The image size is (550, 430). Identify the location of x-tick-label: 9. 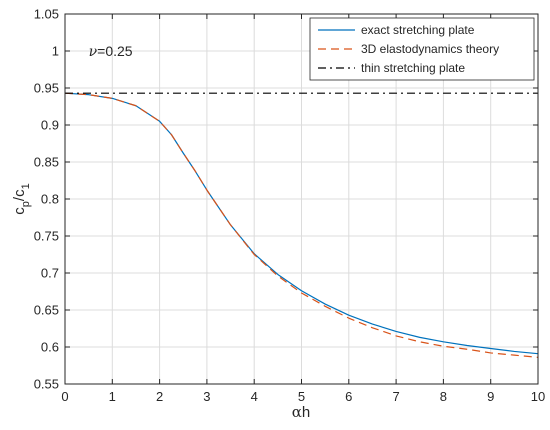
(490, 396).